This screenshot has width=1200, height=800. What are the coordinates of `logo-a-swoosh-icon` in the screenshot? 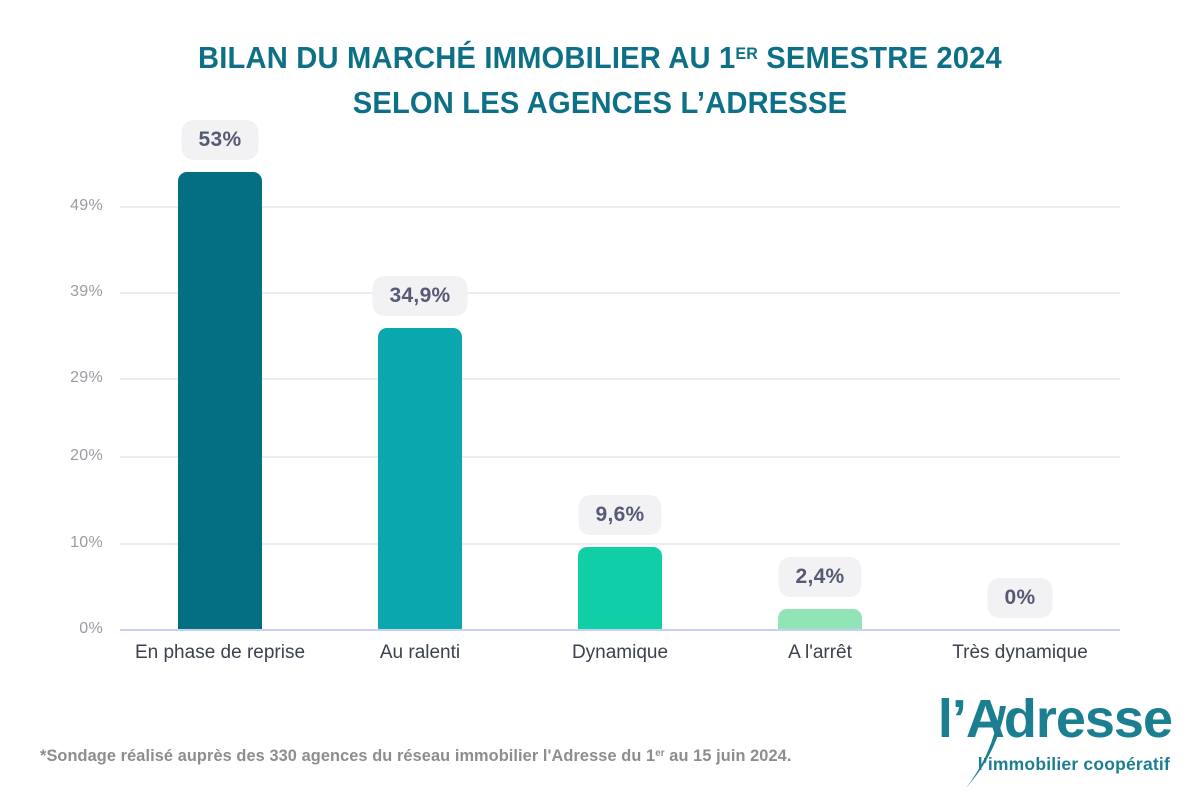 It's located at (986, 747).